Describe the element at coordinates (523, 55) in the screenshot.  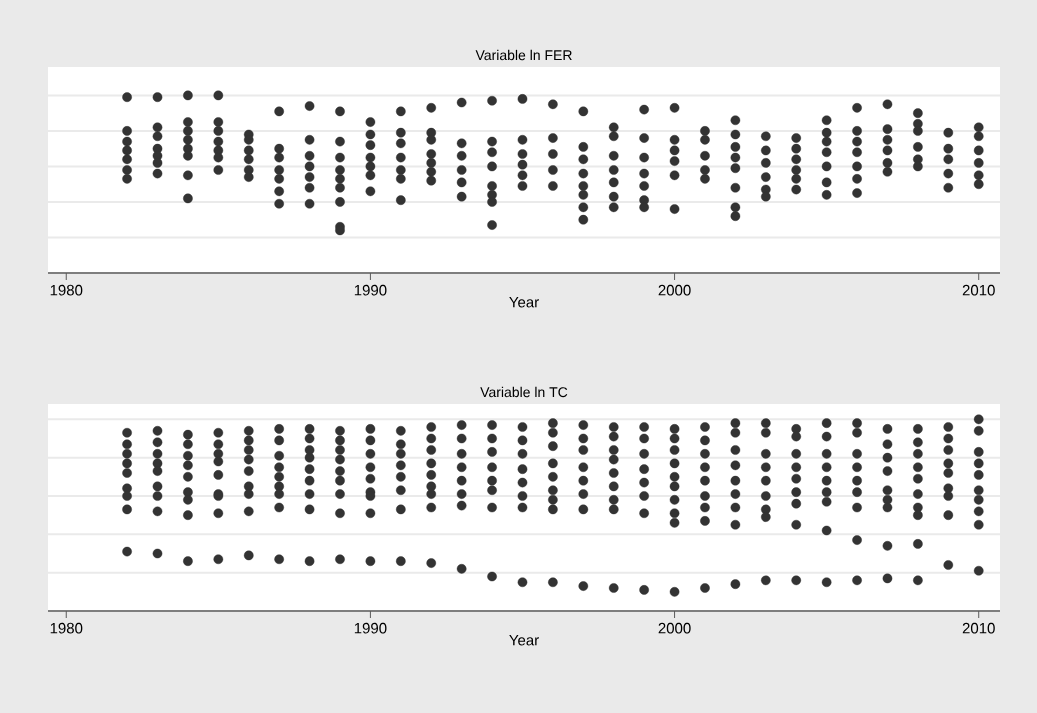
I see `chart-title: Variable ln FER` at that location.